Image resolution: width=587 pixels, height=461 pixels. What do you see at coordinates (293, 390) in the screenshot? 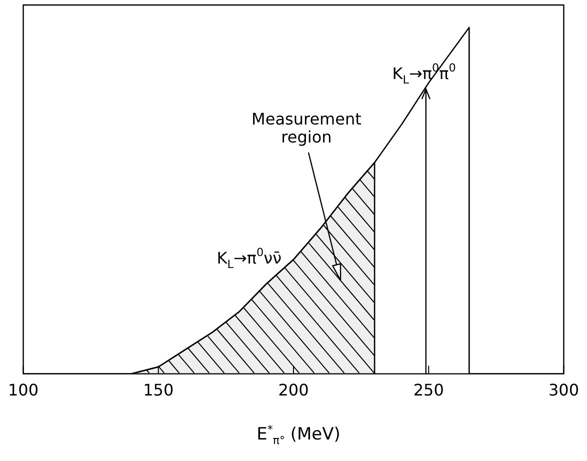
I see `x-tick-label: 200` at bounding box center [293, 390].